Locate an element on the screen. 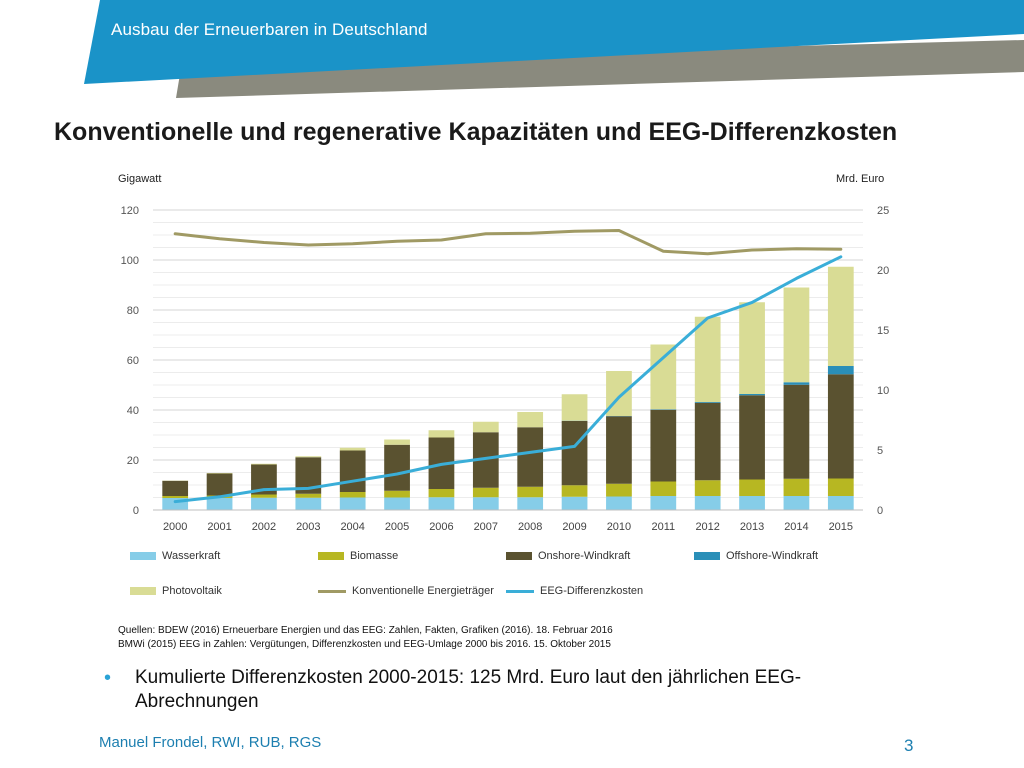  bar-onshore-windkraft-2012 is located at coordinates (707, 441).